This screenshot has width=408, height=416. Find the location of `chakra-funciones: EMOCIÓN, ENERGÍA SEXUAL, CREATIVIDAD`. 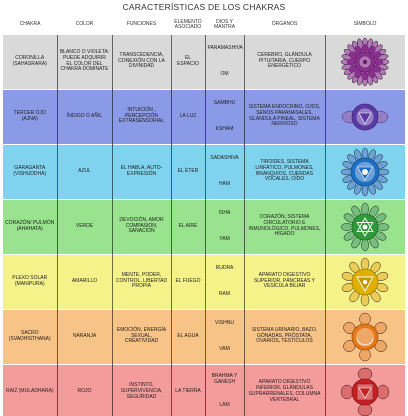

chakra-funciones: EMOCIÓN, ENERGÍA SEXUAL, CREATIVIDAD is located at coordinates (141, 336).